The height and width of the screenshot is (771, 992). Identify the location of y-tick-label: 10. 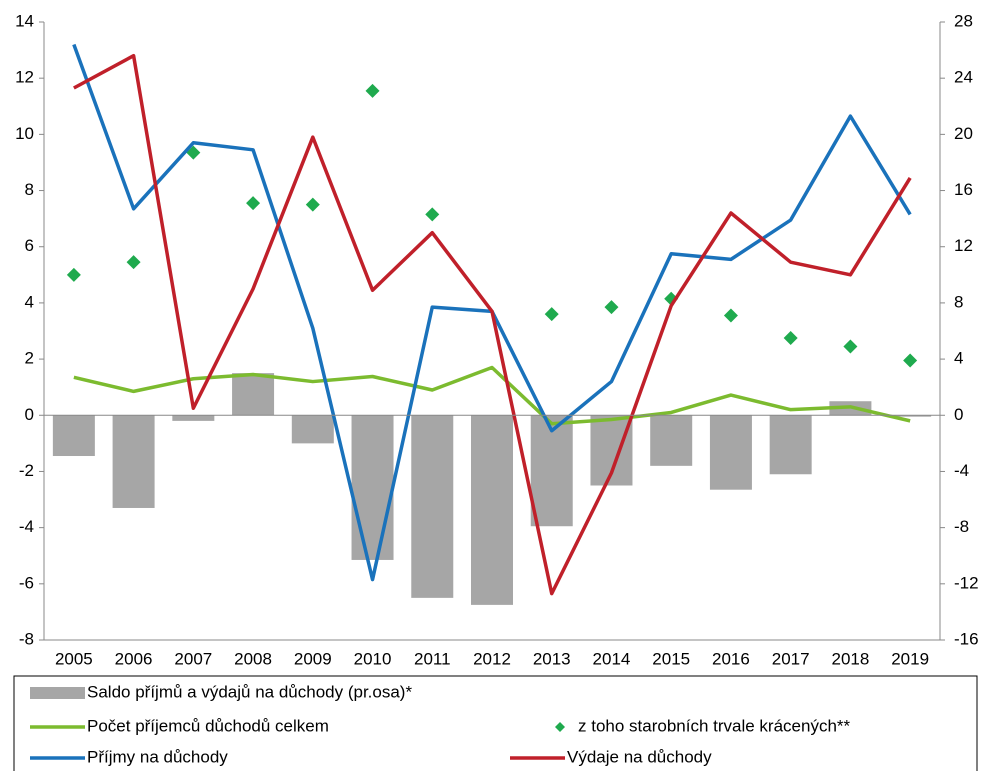
(24, 133).